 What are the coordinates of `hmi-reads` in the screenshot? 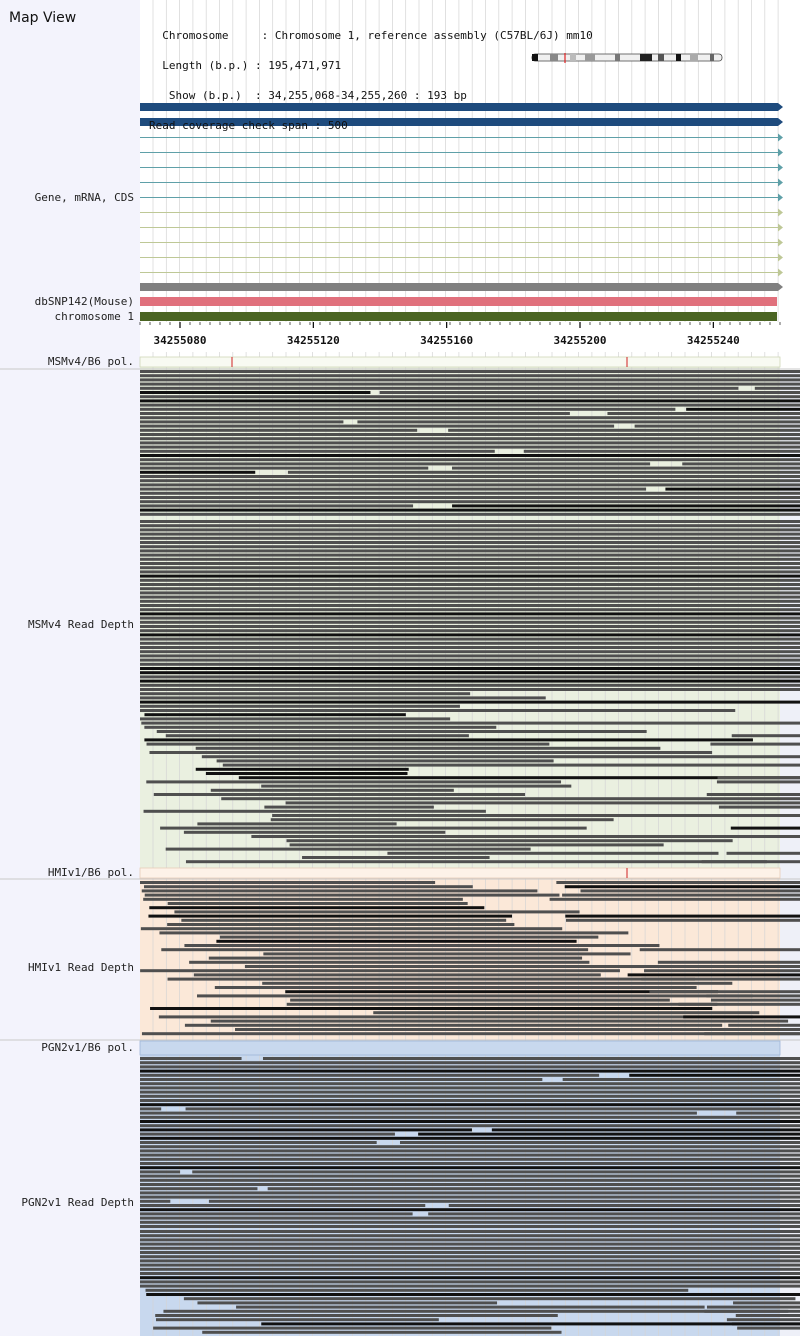 It's located at (470, 958).